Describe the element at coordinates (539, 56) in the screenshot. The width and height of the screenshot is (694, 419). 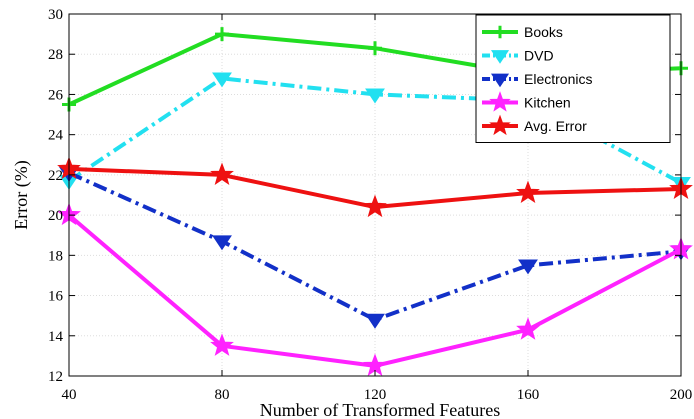
I see `legend-label: DVD` at that location.